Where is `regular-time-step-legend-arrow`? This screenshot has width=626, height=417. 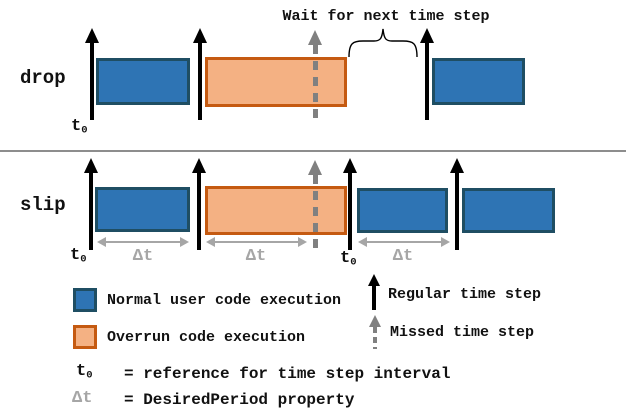
regular-time-step-legend-arrow is located at coordinates (374, 292).